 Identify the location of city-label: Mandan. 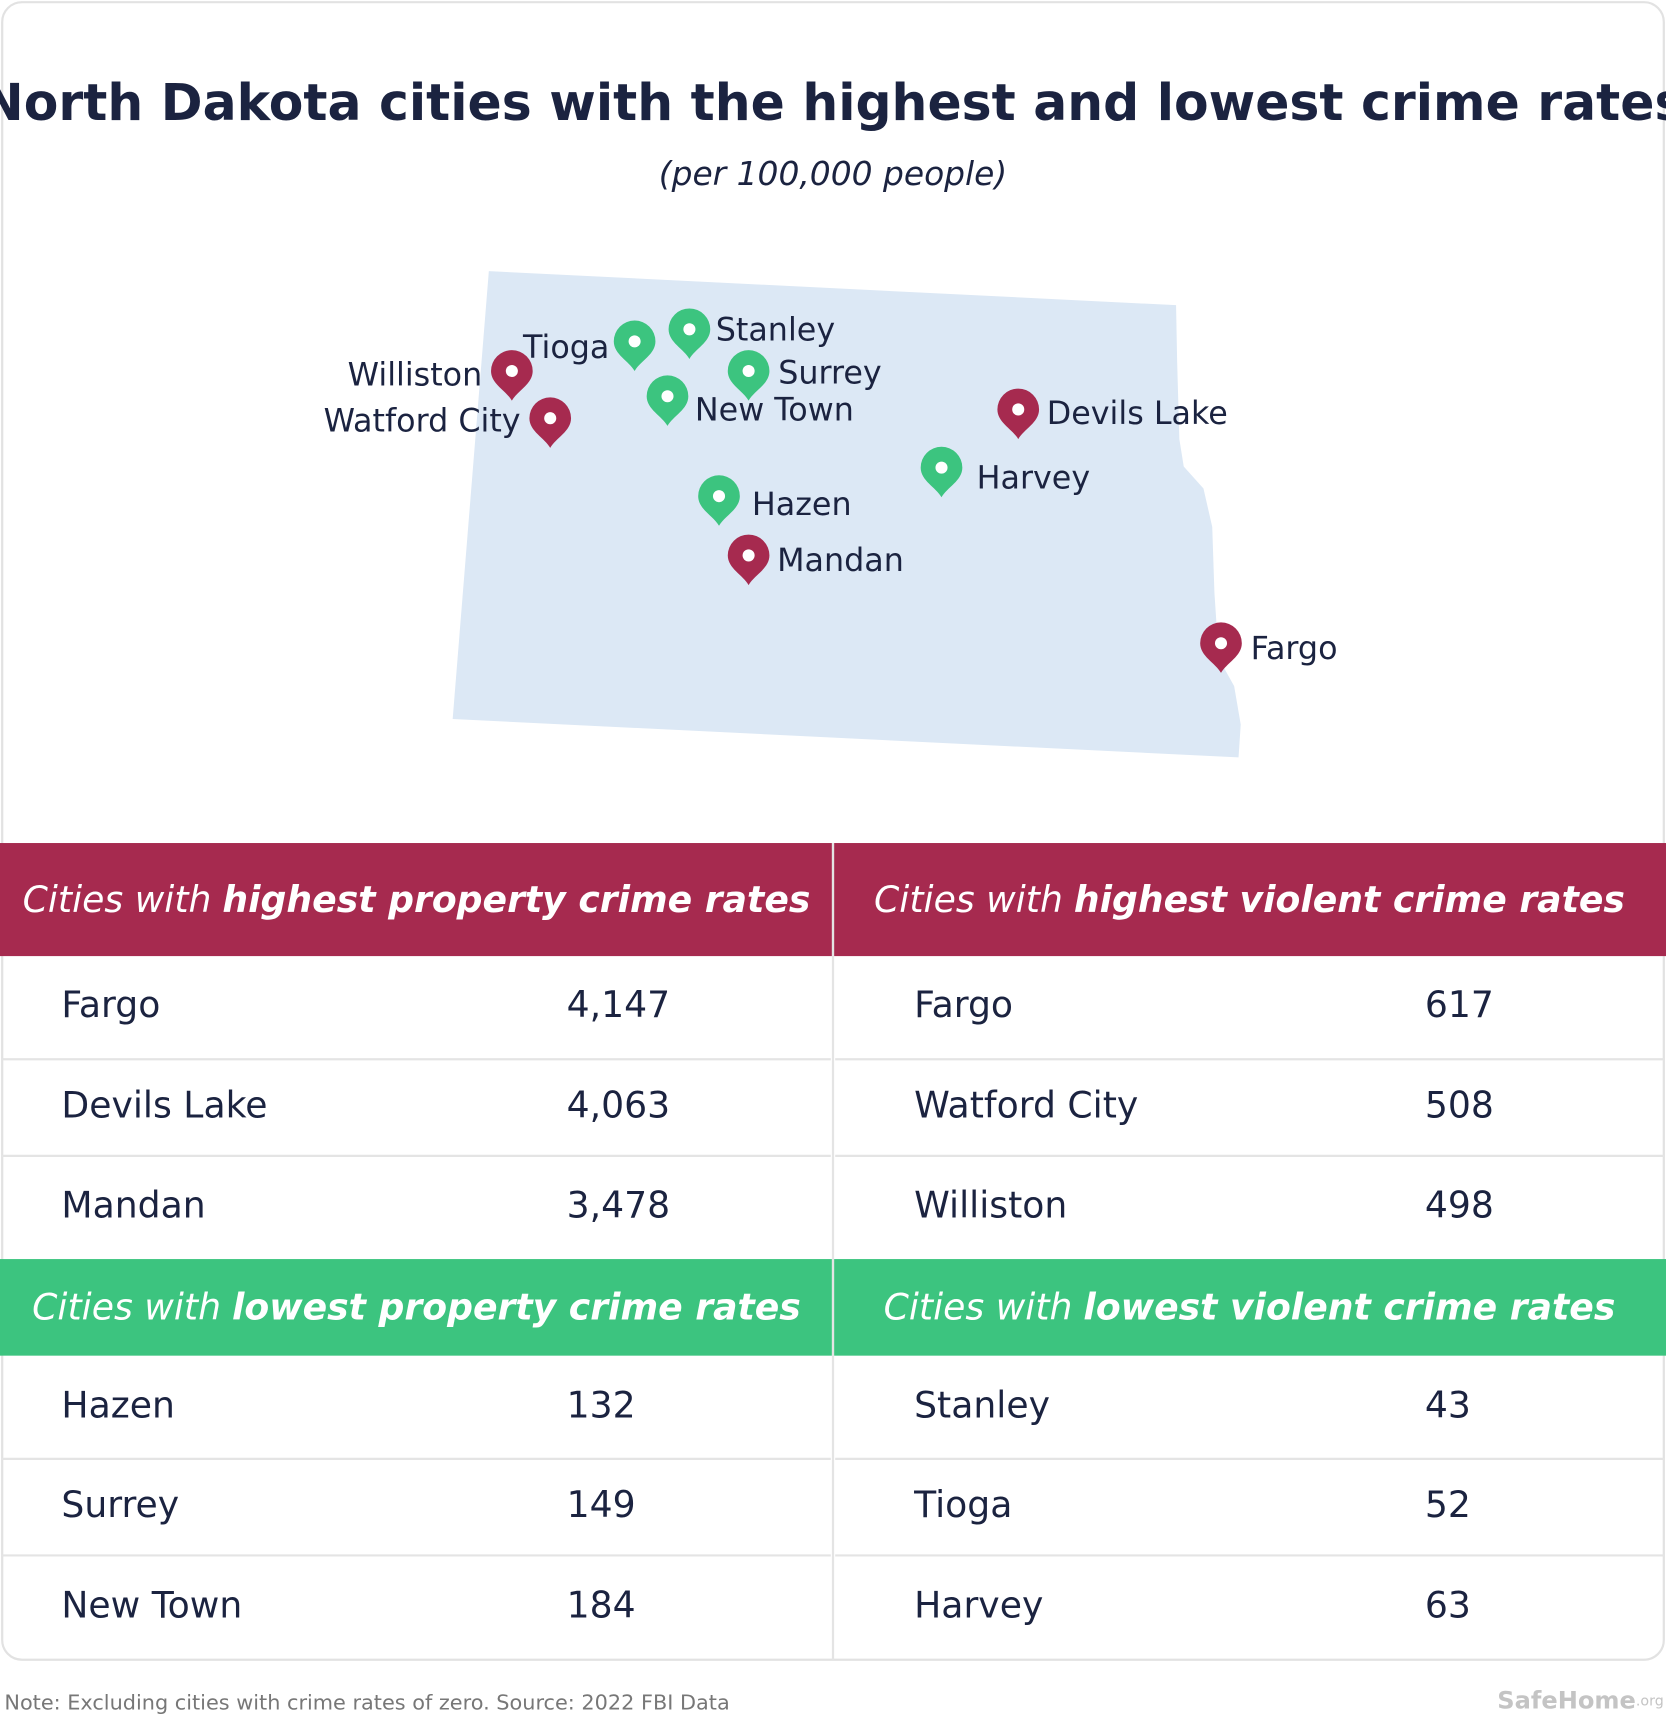
(840, 560).